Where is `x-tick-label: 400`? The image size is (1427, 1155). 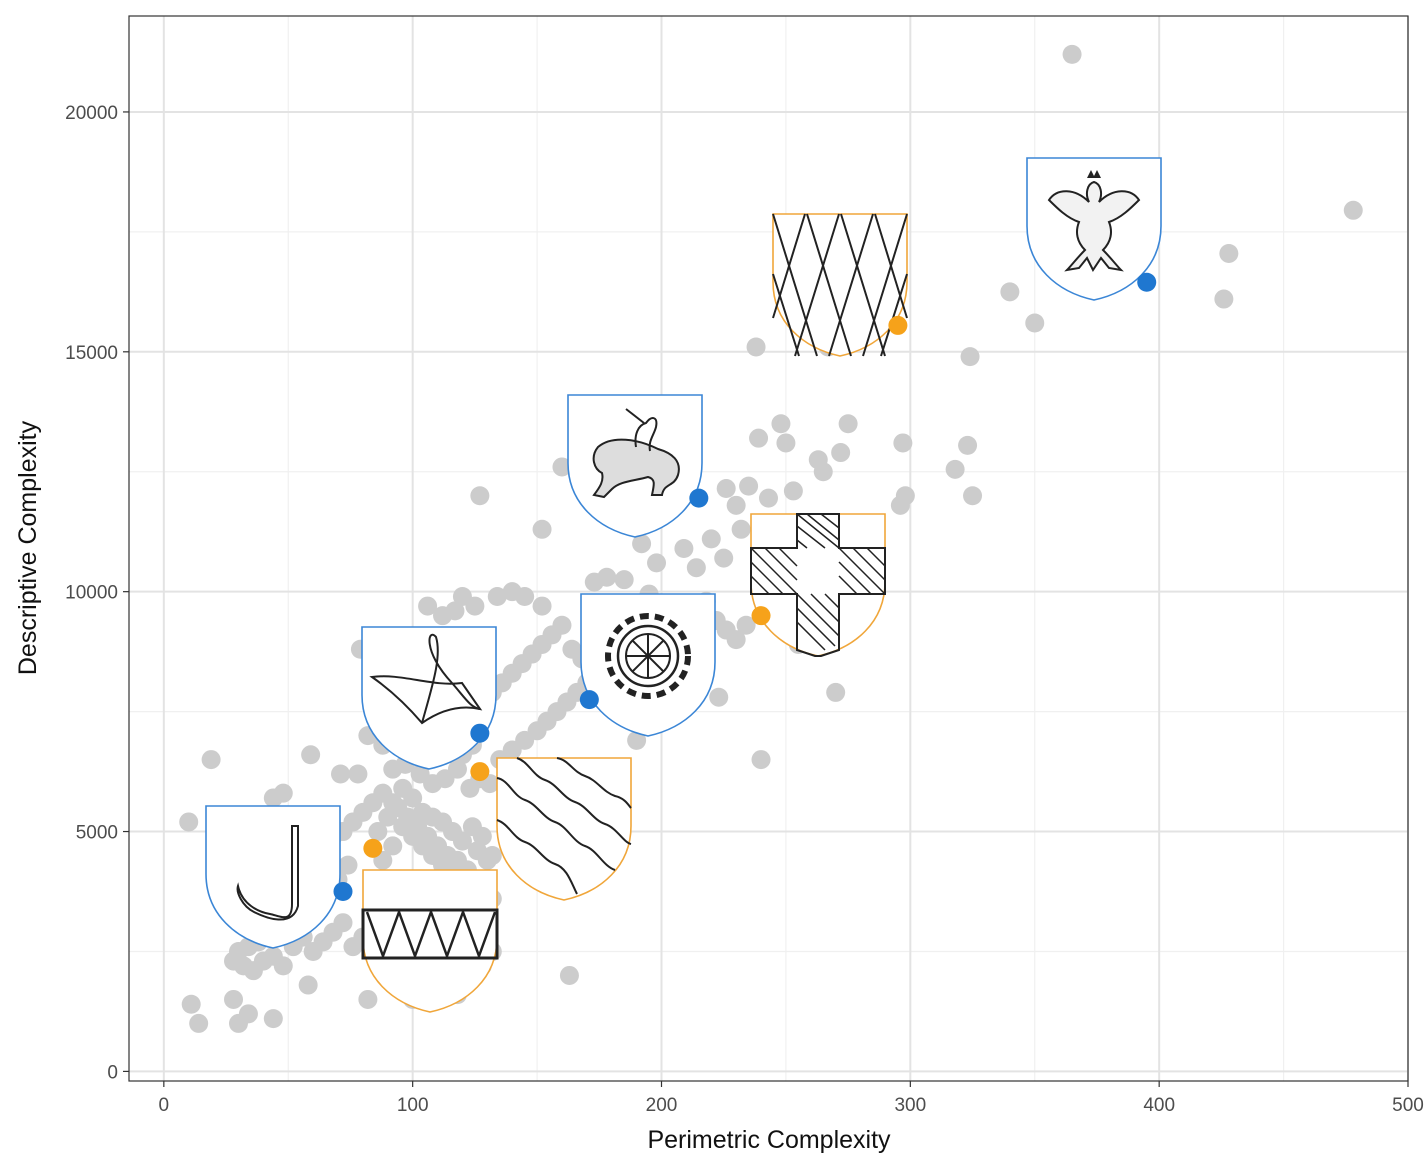
x-tick-label: 400 is located at coordinates (1159, 1105).